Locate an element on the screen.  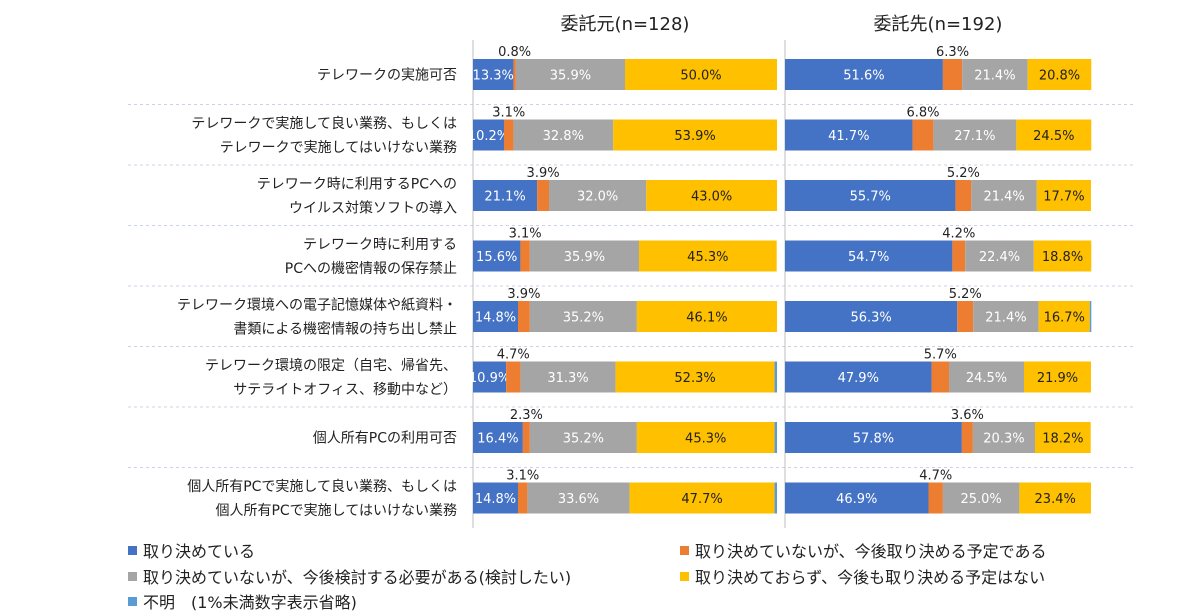
data-label: 55.7% is located at coordinates (870, 197).